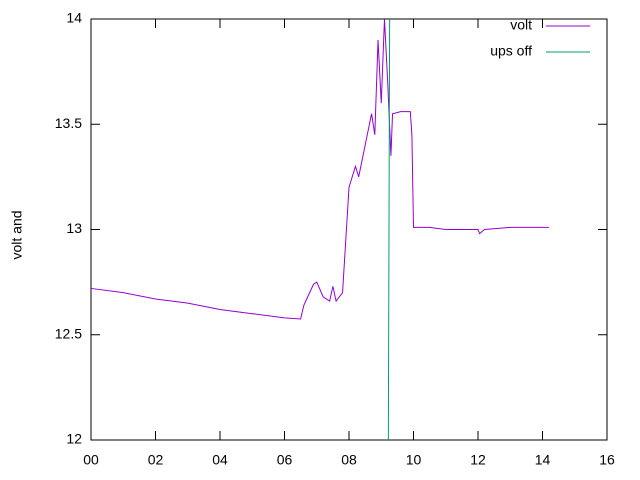  What do you see at coordinates (414, 460) in the screenshot?
I see `x-tick-label: 10` at bounding box center [414, 460].